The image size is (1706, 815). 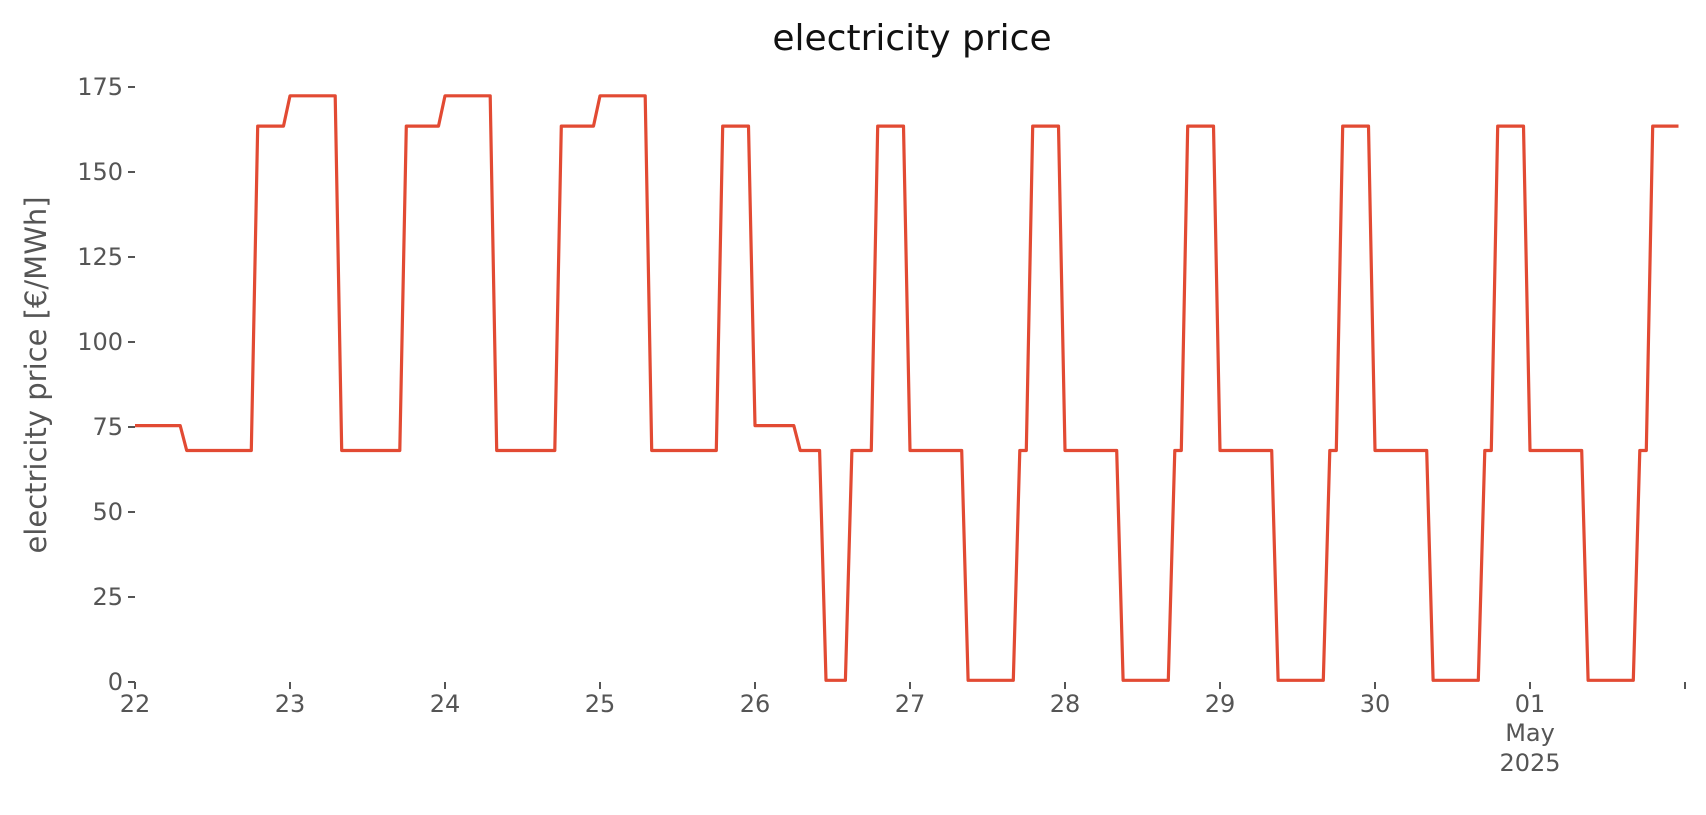 I want to click on y-tick-label: 75, so click(x=107, y=427).